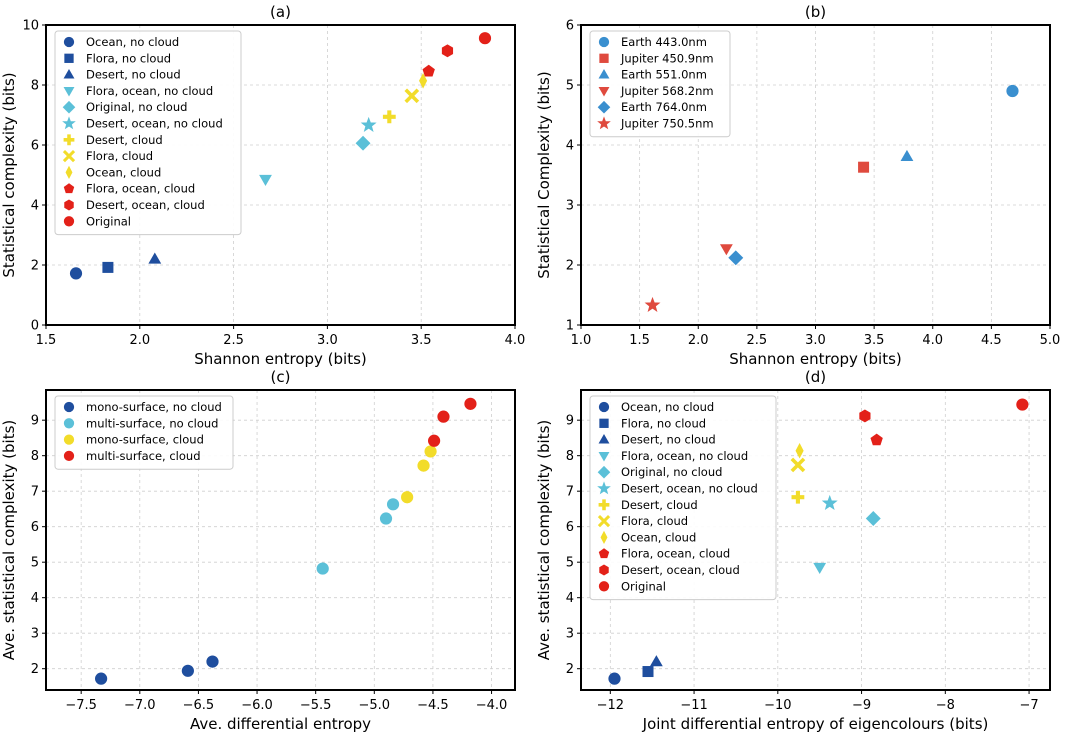 This screenshot has width=1065, height=735. Describe the element at coordinates (798, 497) in the screenshot. I see `data-point-desert-cloud` at that location.